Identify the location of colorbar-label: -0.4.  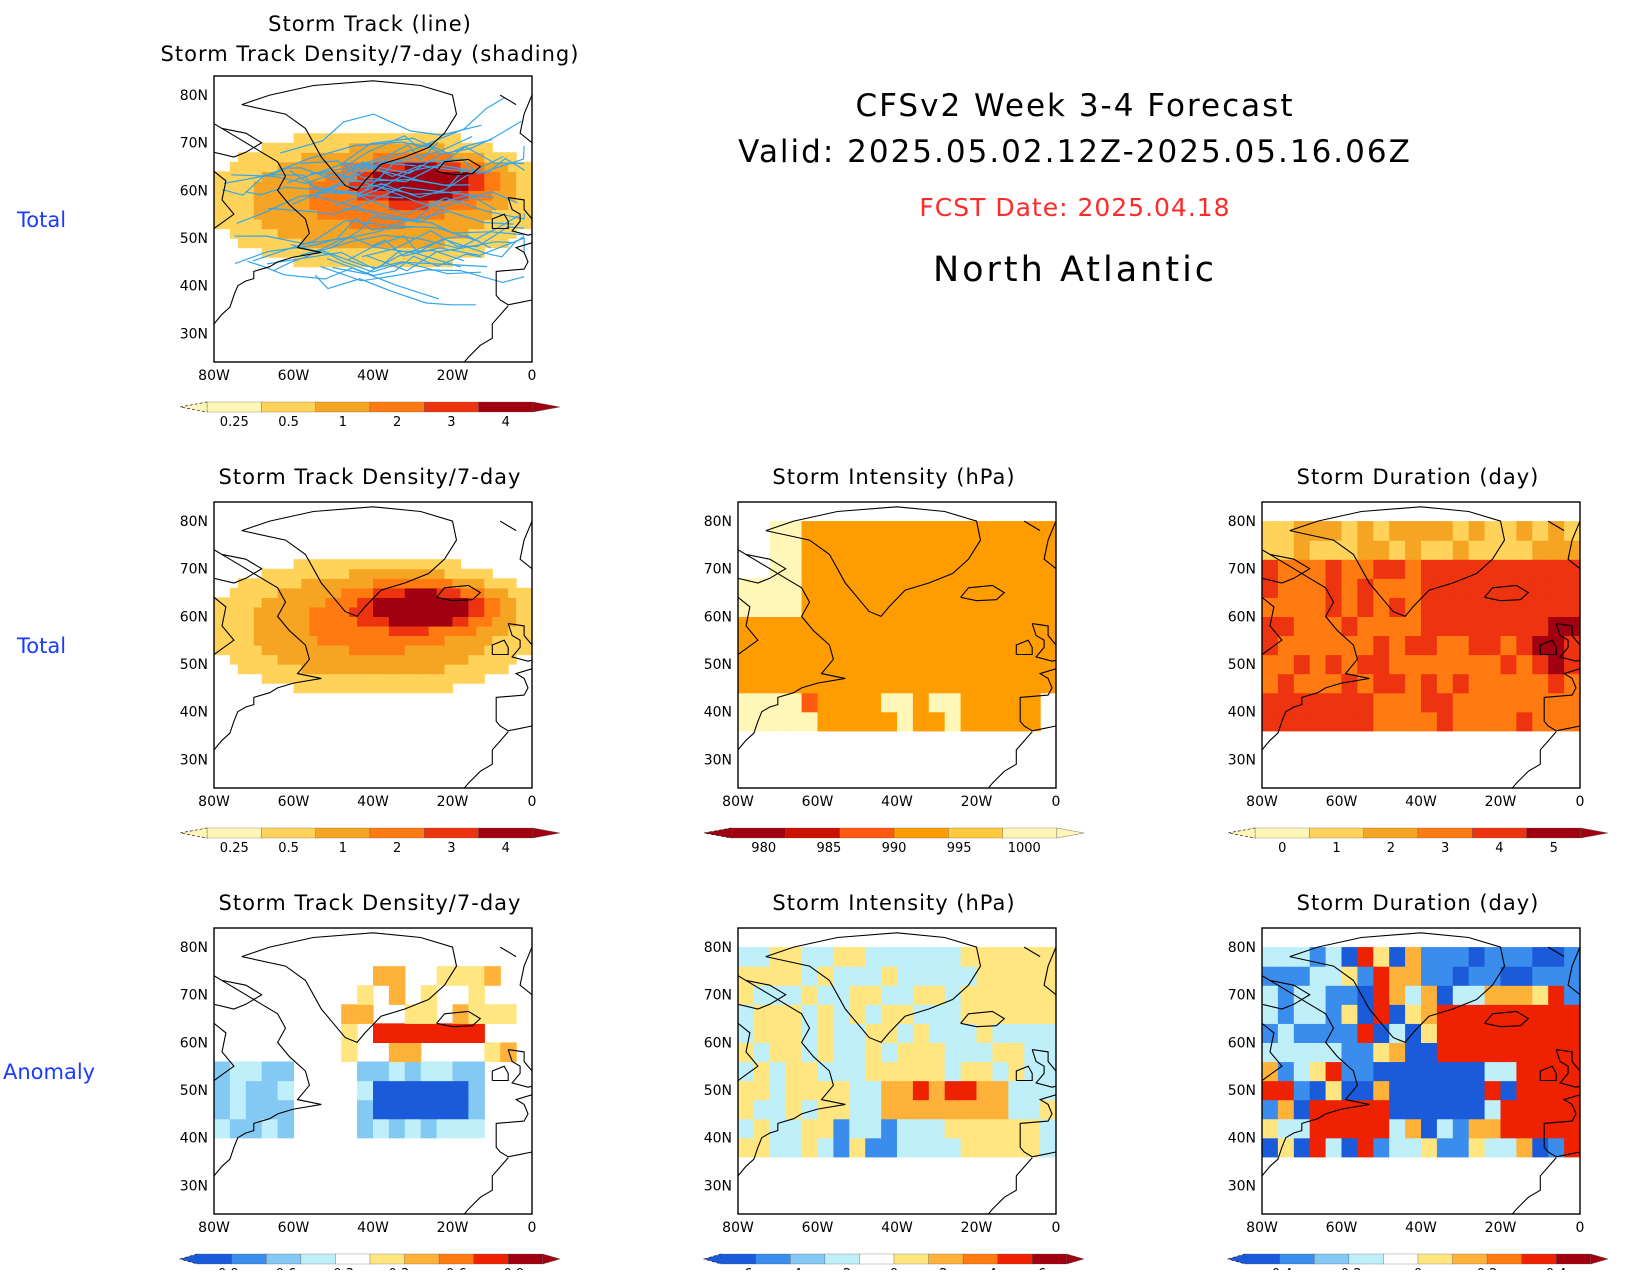
(1279, 1268).